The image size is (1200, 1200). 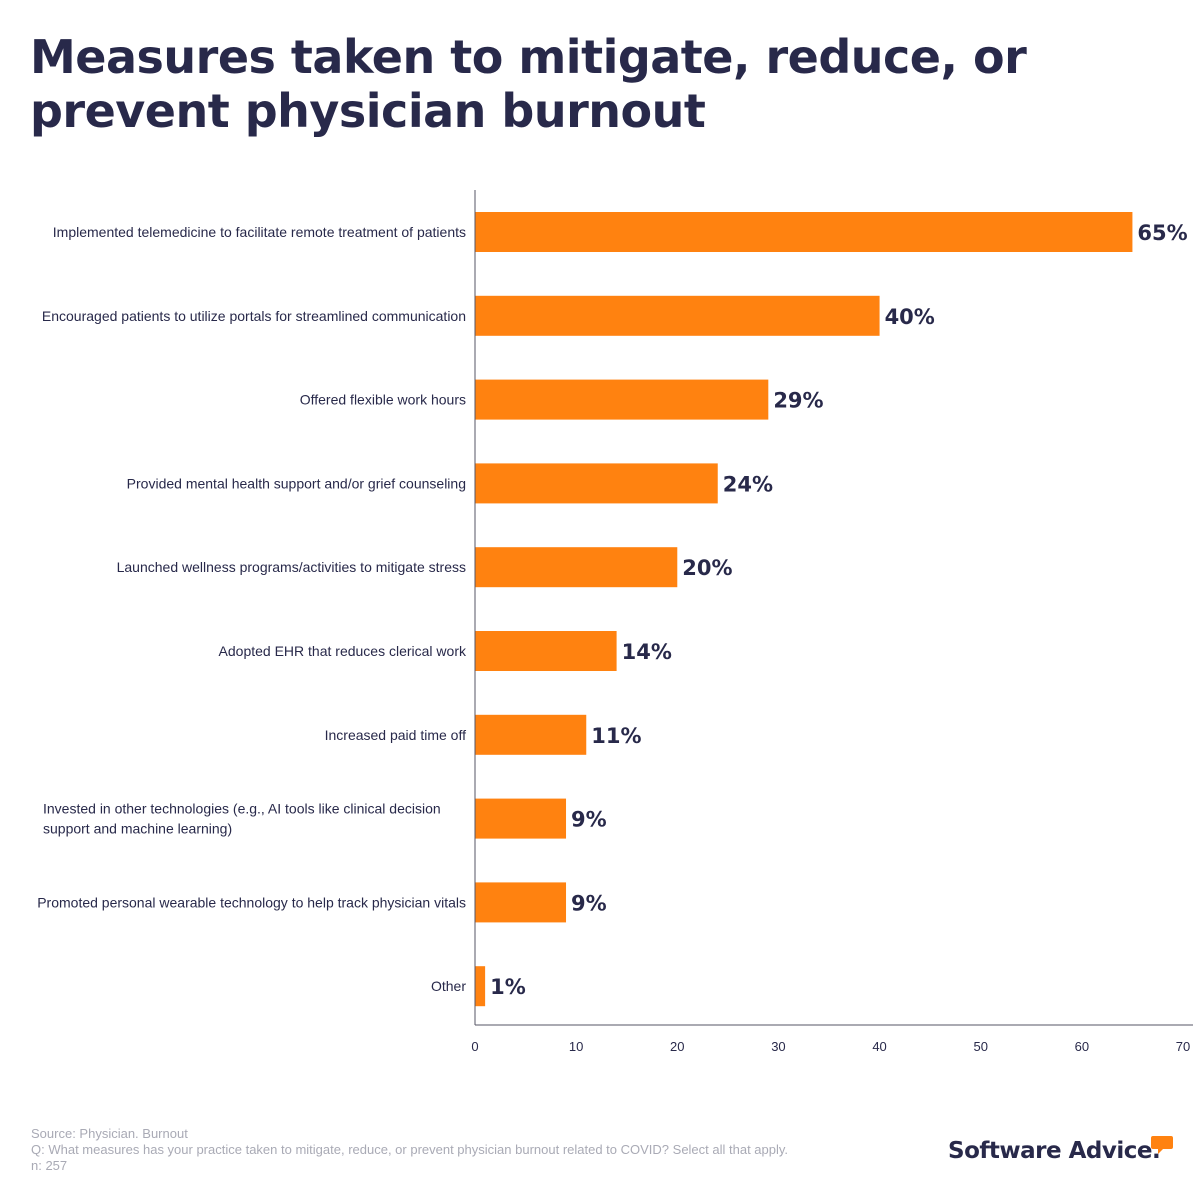 What do you see at coordinates (343, 651) in the screenshot?
I see `category-label: Adopted EHR that reduces clerical work` at bounding box center [343, 651].